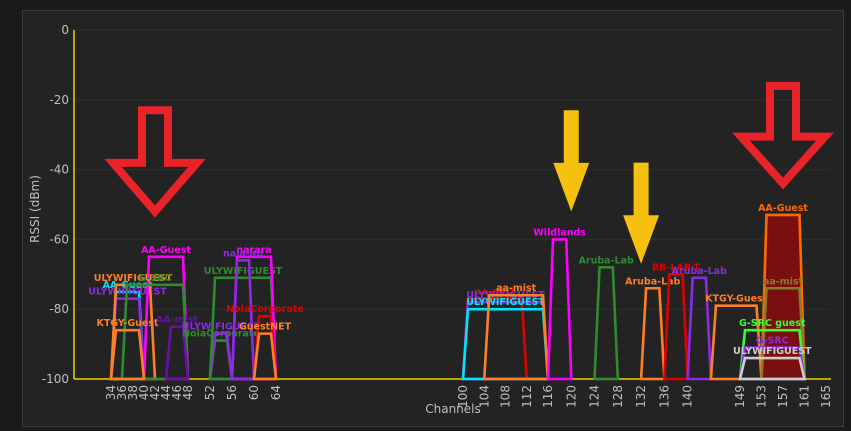 The width and height of the screenshot is (851, 431). What do you see at coordinates (527, 396) in the screenshot?
I see `x-tick-label: 112` at bounding box center [527, 396].